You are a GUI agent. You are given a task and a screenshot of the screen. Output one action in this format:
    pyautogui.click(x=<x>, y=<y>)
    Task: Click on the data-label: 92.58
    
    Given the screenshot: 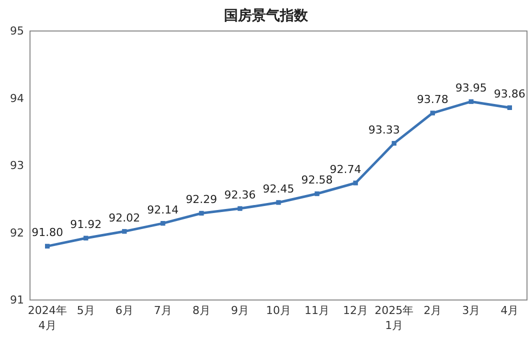 What is the action you would take?
    pyautogui.click(x=317, y=180)
    